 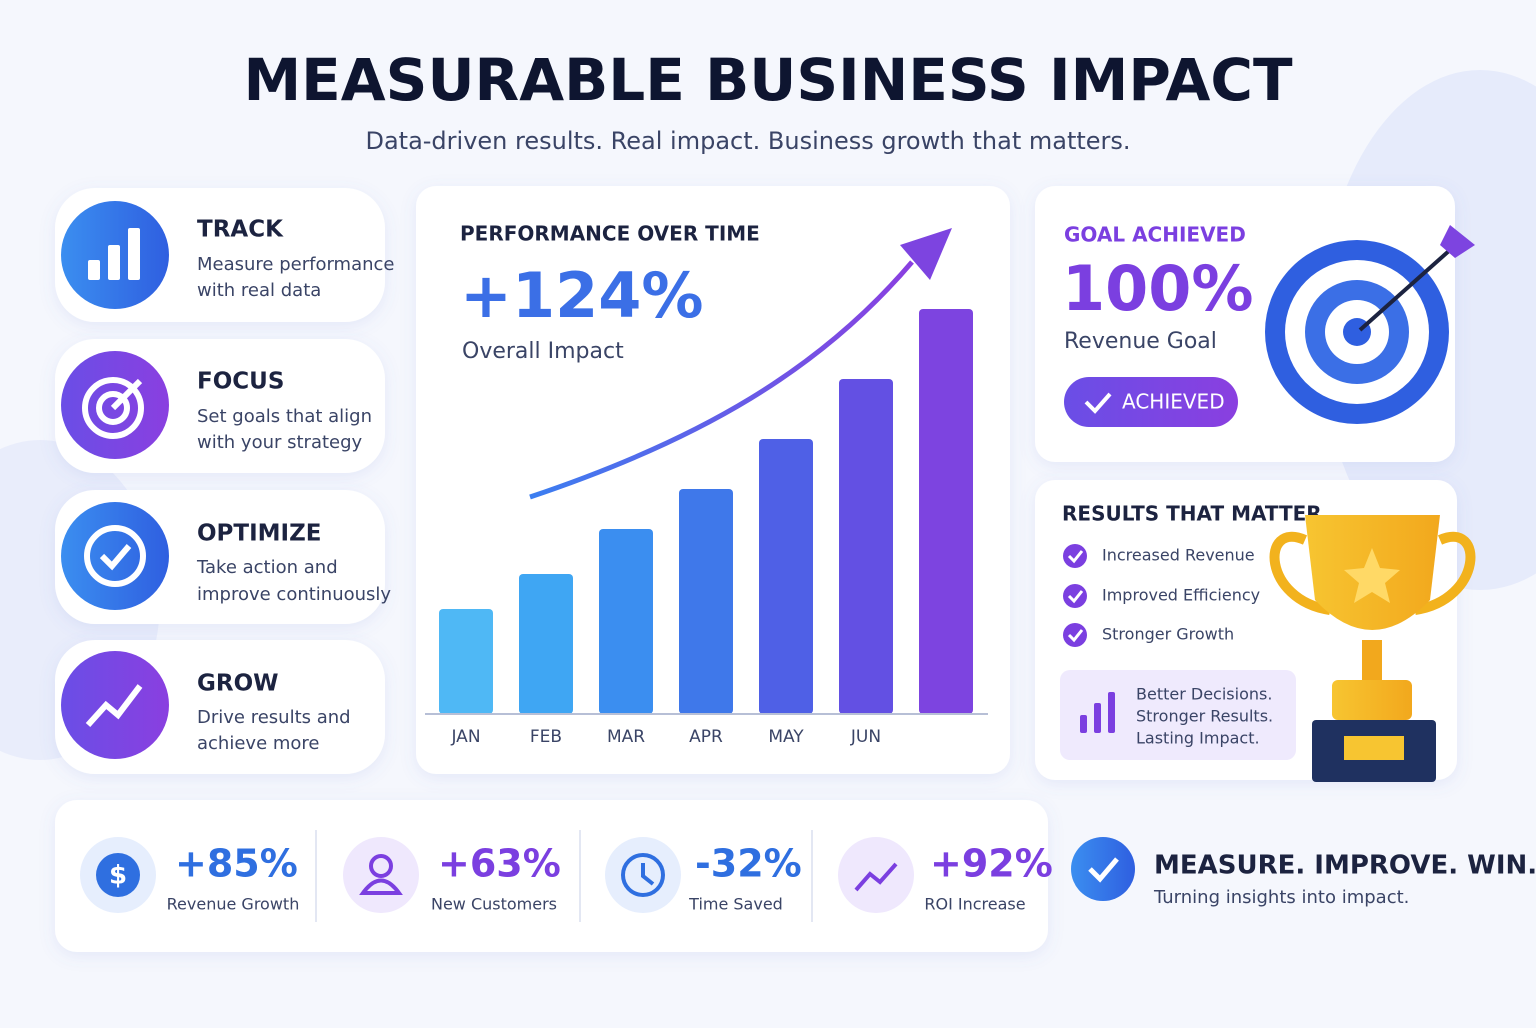 I want to click on tagline-text: Turning insights into impact., so click(x=1281, y=897).